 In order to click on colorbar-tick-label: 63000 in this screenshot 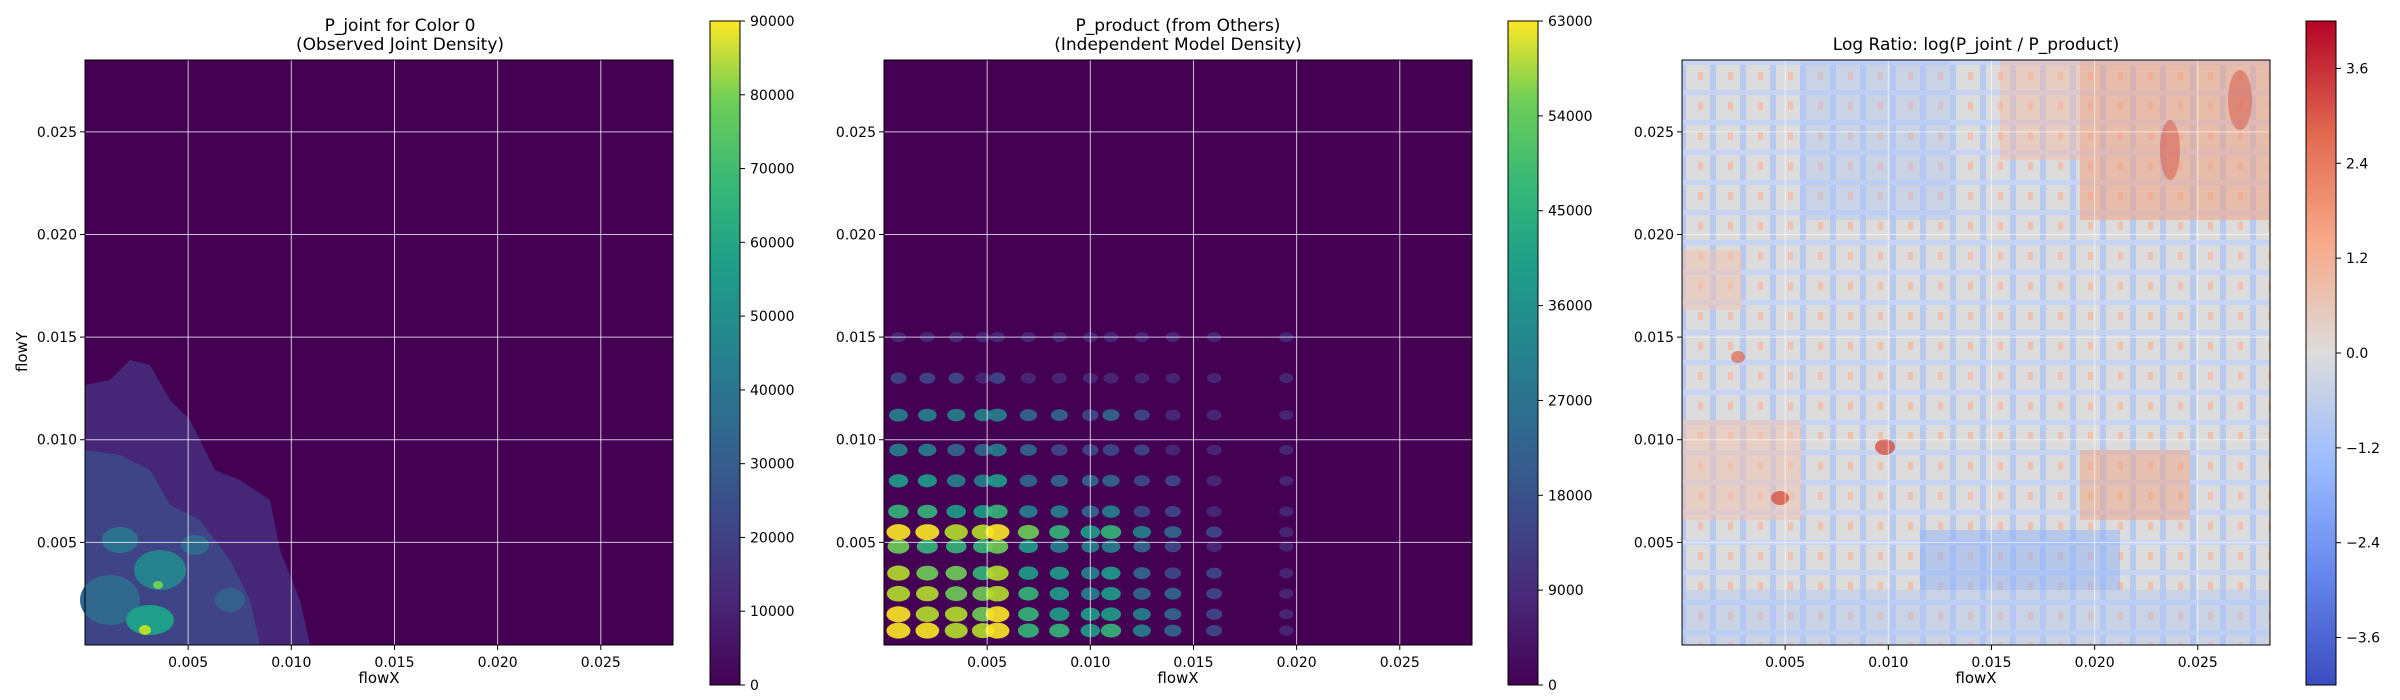, I will do `click(1570, 22)`.